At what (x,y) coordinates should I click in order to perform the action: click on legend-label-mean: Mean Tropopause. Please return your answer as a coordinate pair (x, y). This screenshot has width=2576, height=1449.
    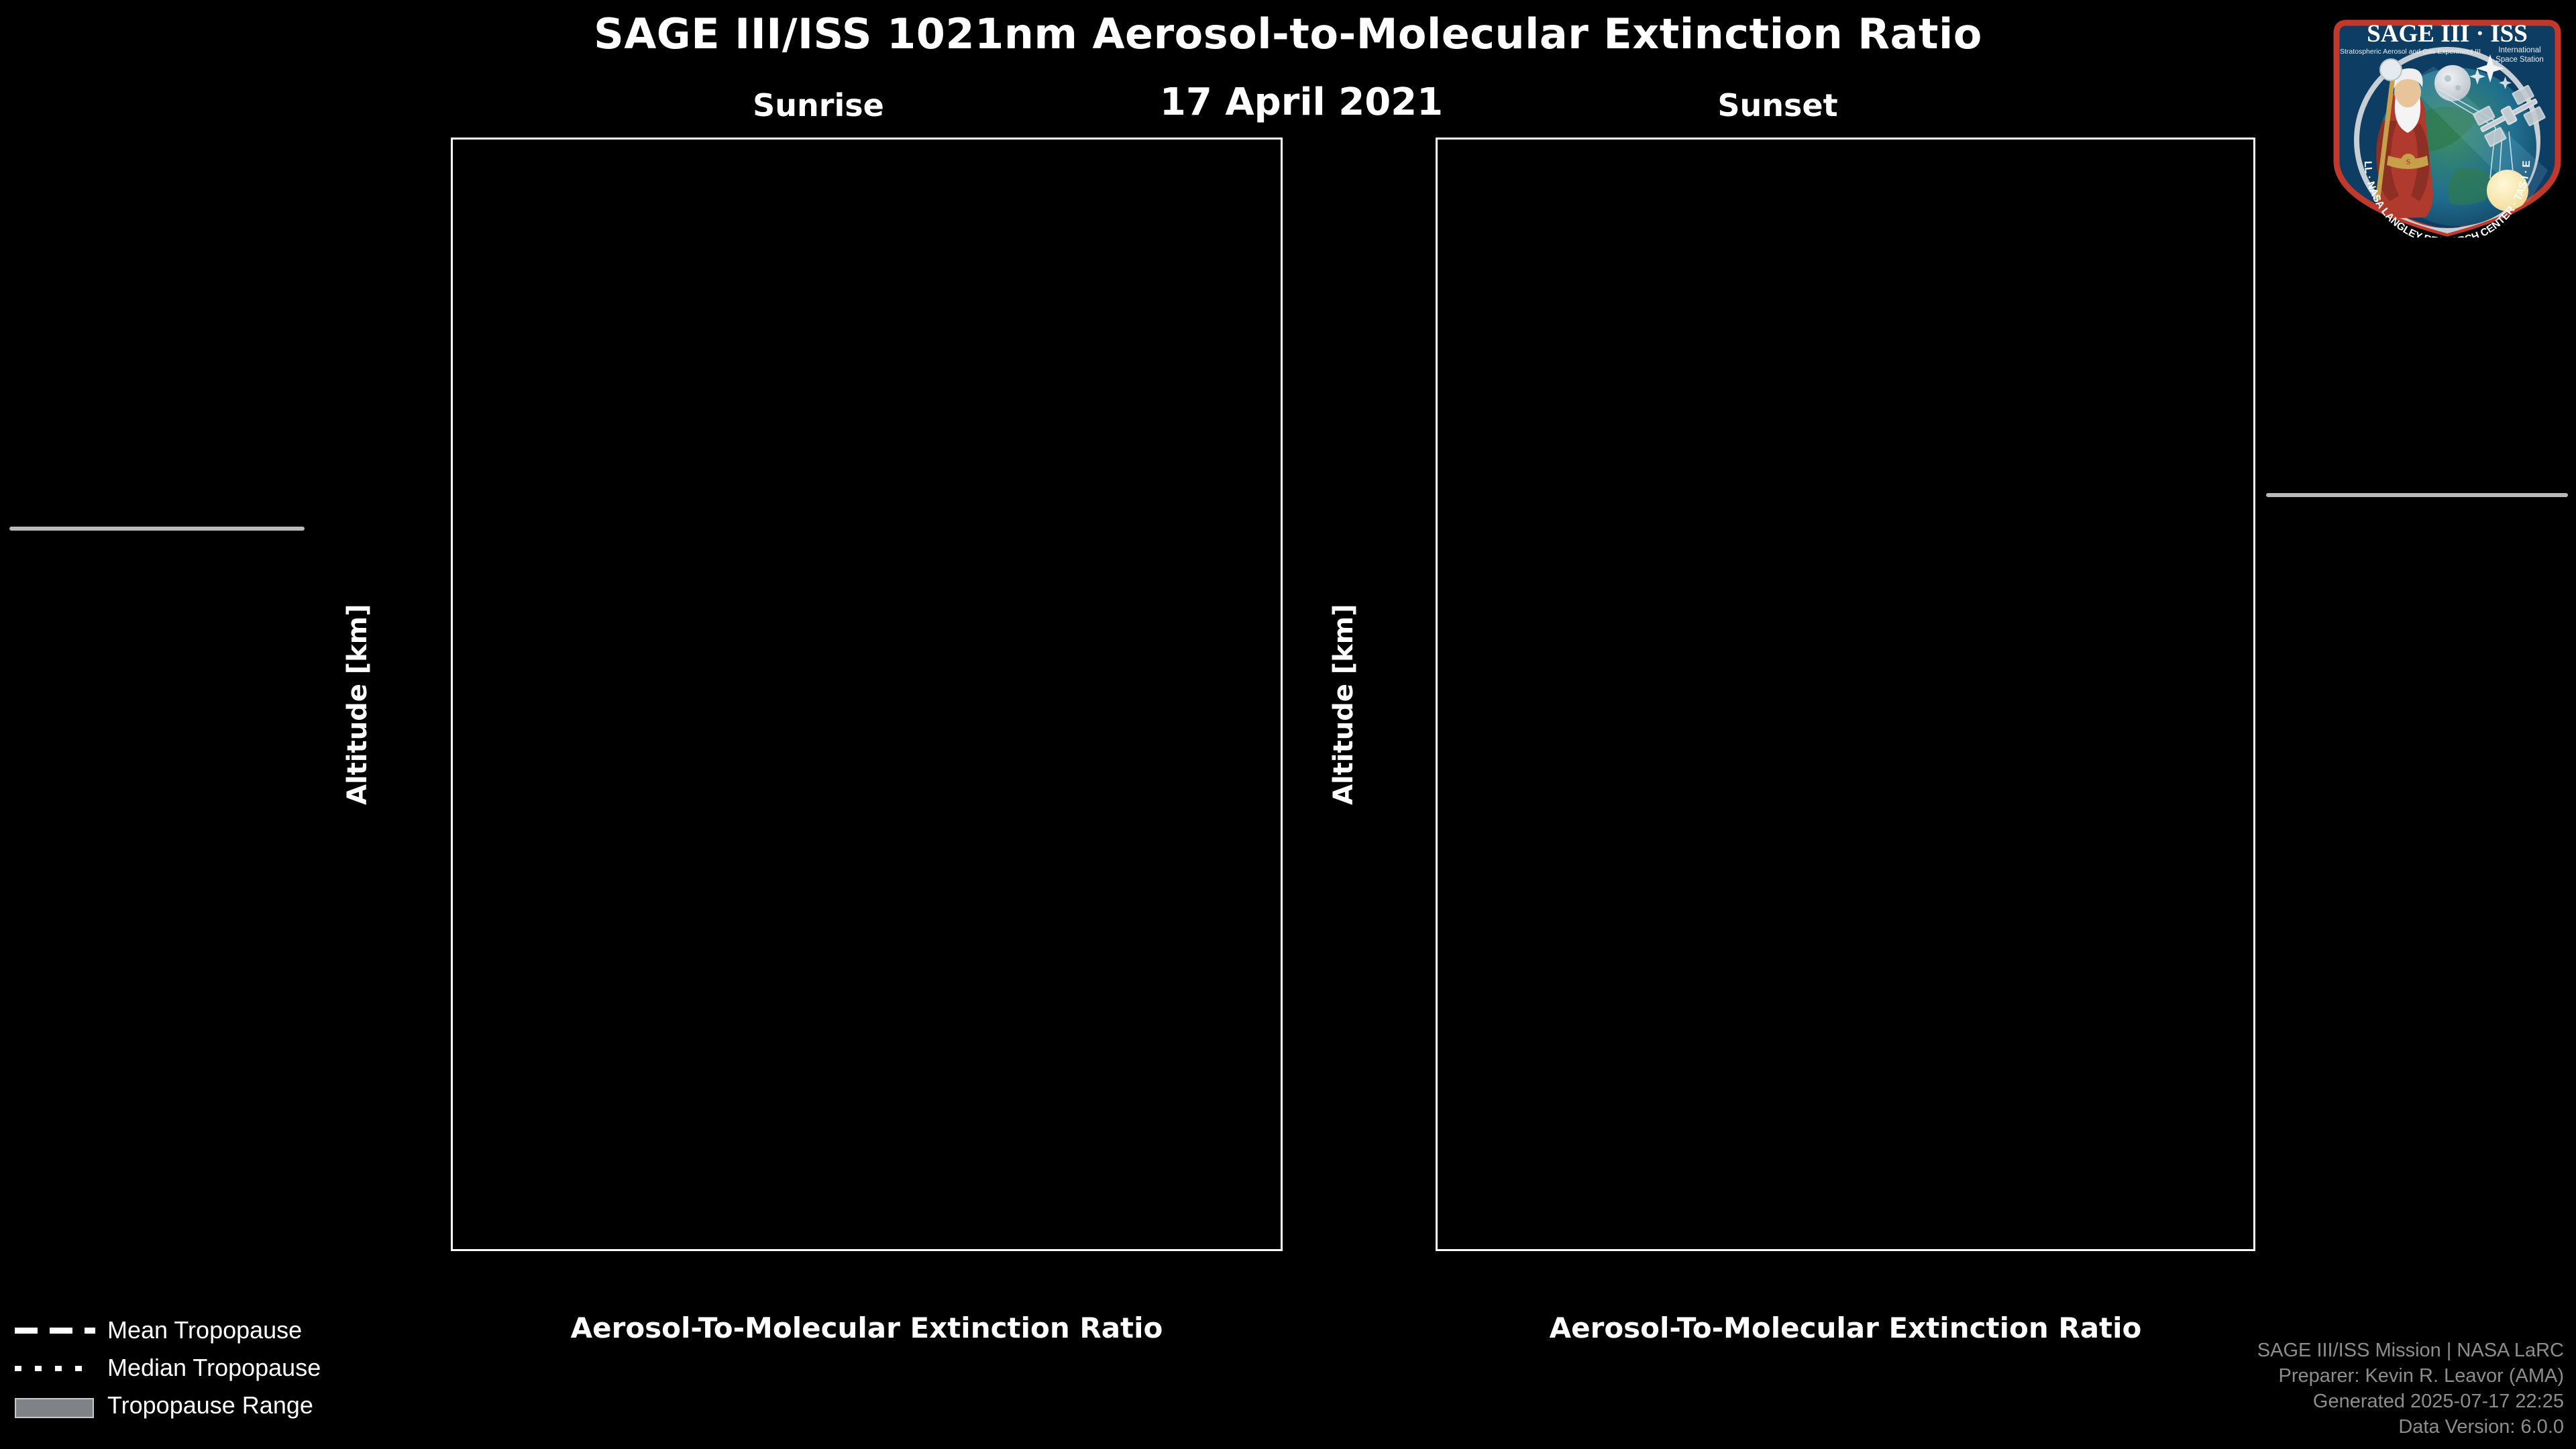
    Looking at the image, I should click on (205, 1330).